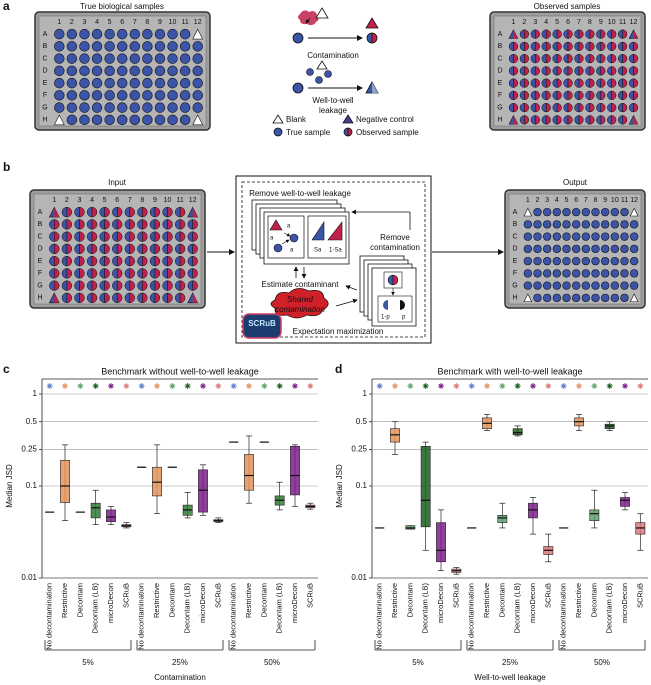 The width and height of the screenshot is (651, 685). Describe the element at coordinates (418, 662) in the screenshot. I see `group-label: 5%` at that location.